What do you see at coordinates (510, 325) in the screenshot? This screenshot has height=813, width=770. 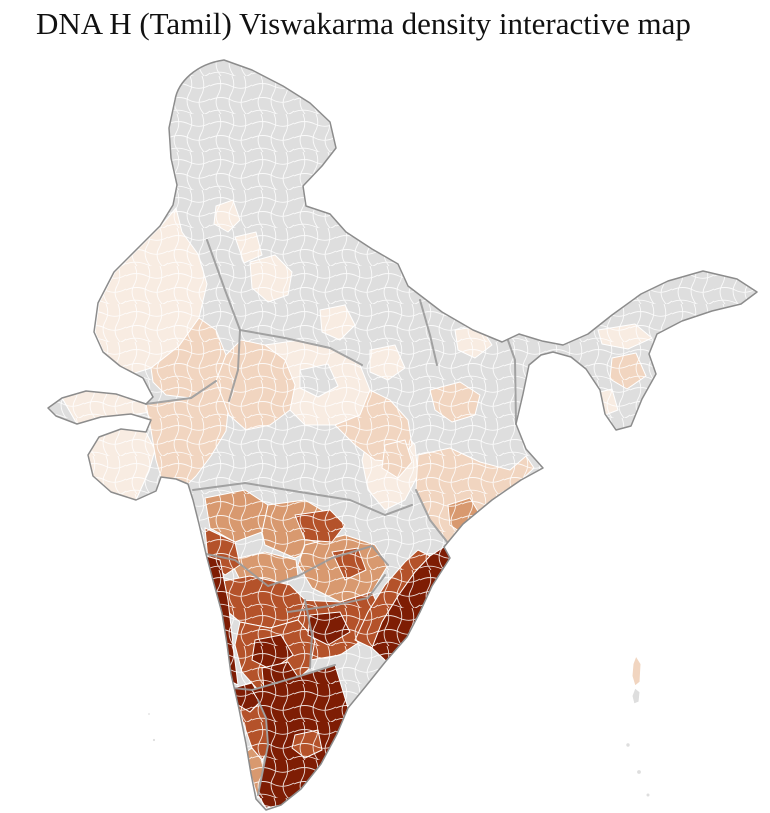 I see `map-region-bihar-b` at bounding box center [510, 325].